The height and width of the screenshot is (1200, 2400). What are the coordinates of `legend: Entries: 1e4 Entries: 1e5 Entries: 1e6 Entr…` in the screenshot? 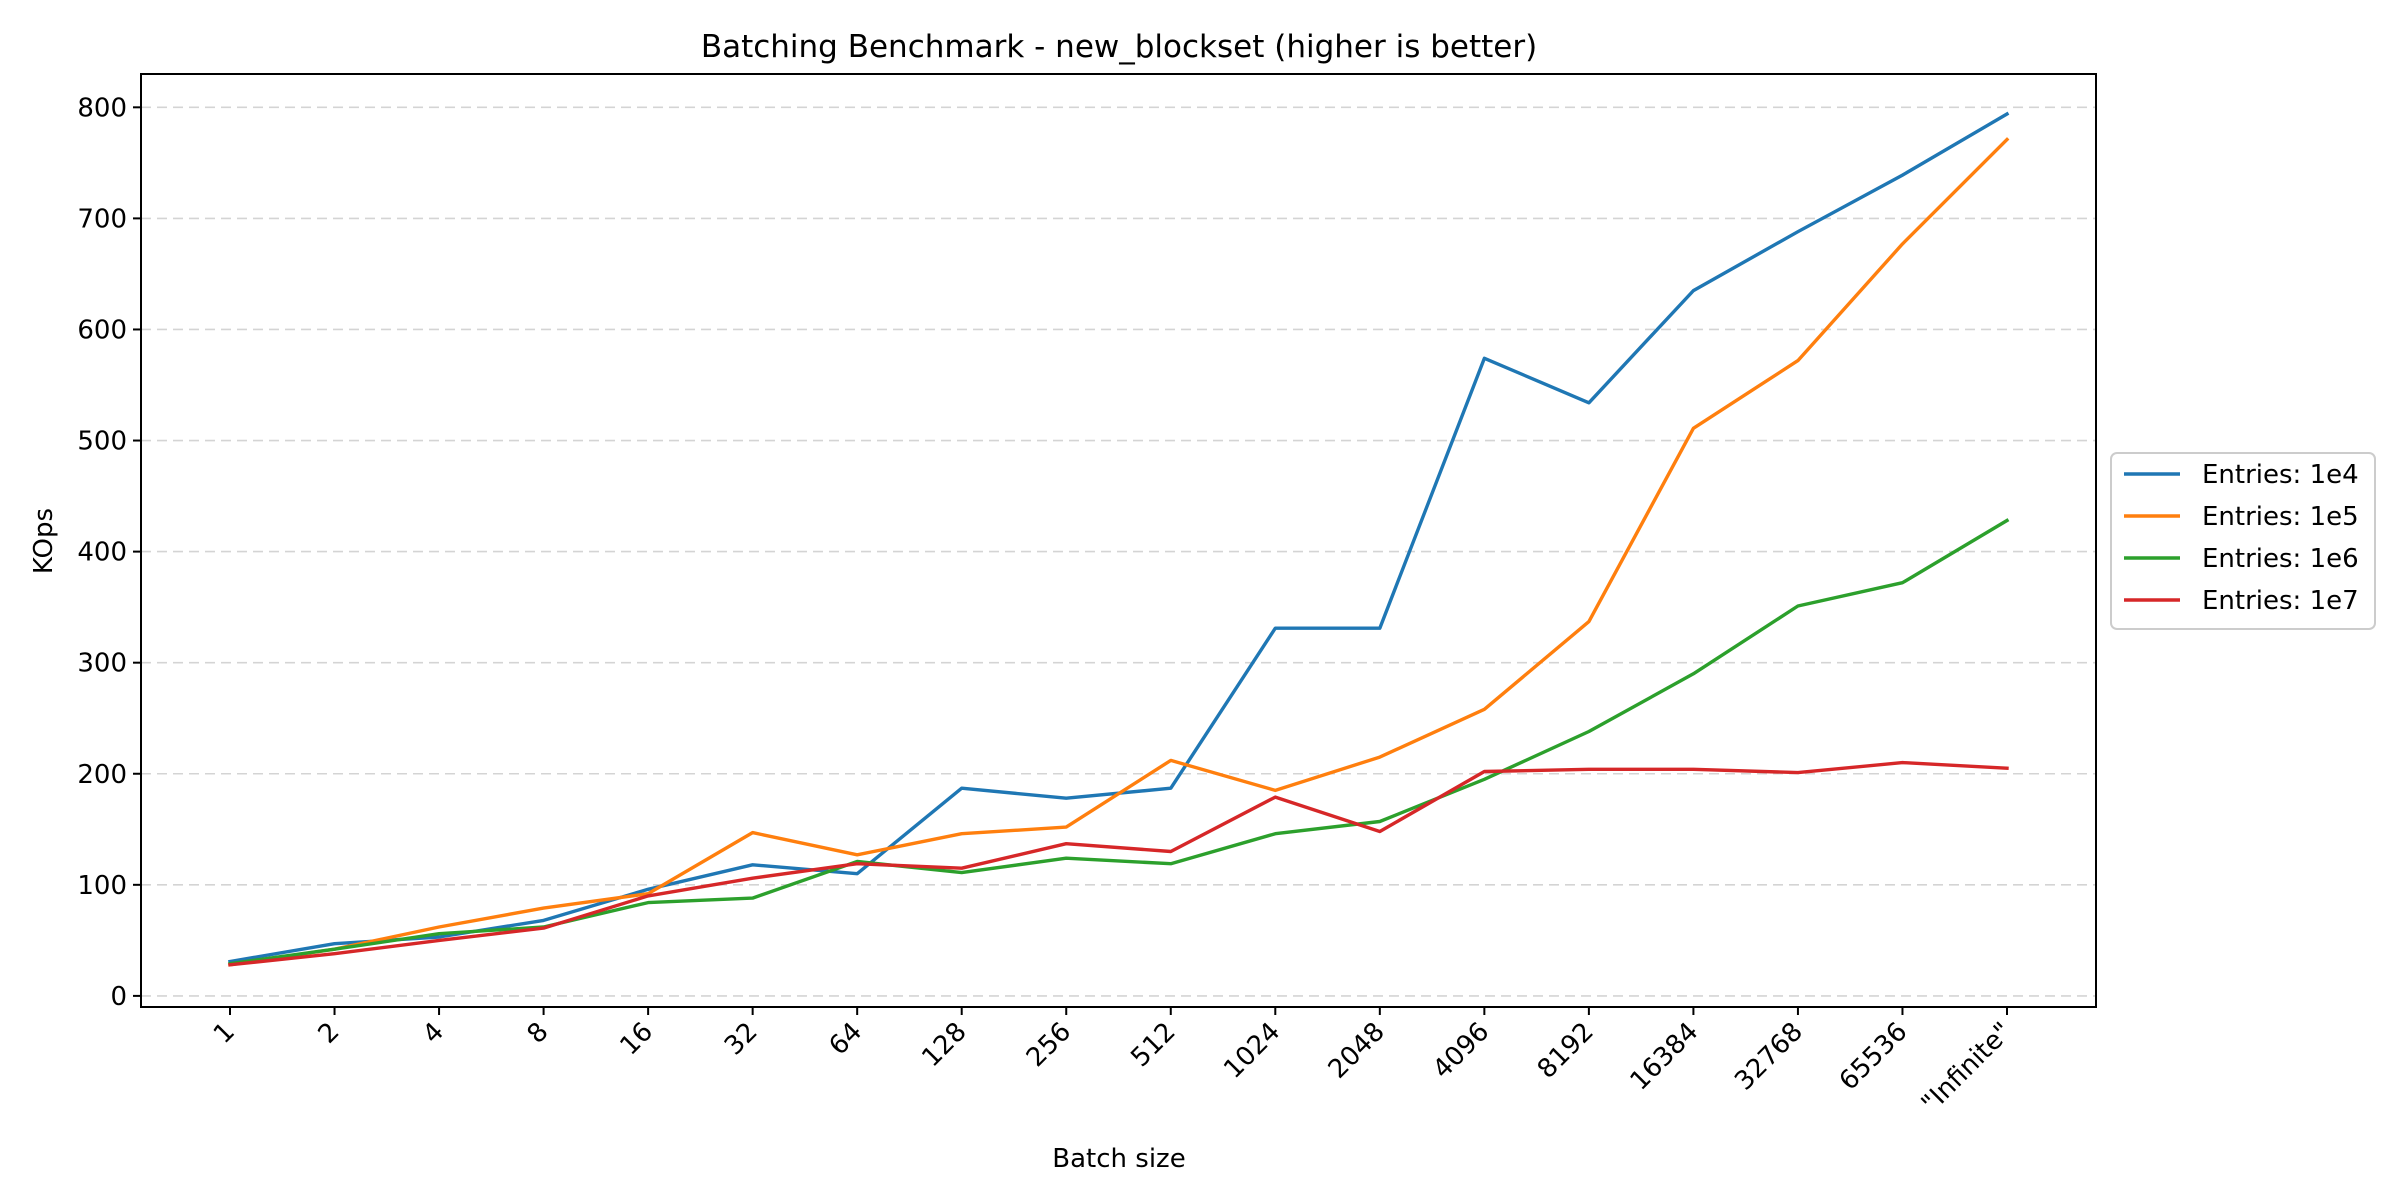 It's located at (2243, 541).